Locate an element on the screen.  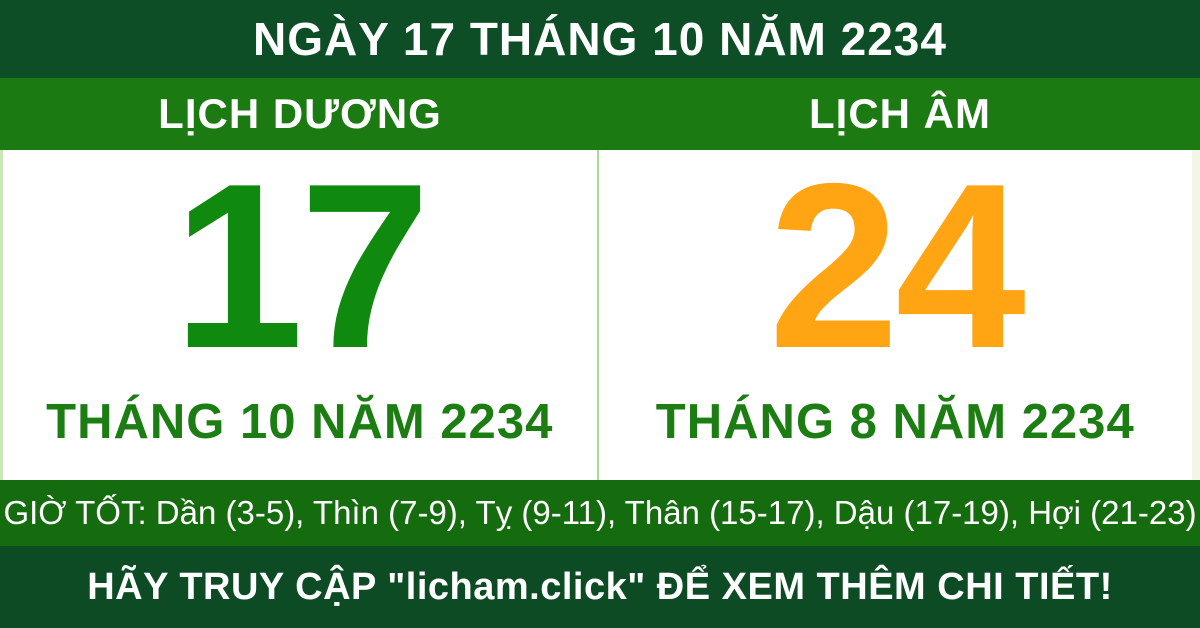
calendar-tabs: LỊCH DƯƠNG LỊCH ÂM is located at coordinates (600, 114).